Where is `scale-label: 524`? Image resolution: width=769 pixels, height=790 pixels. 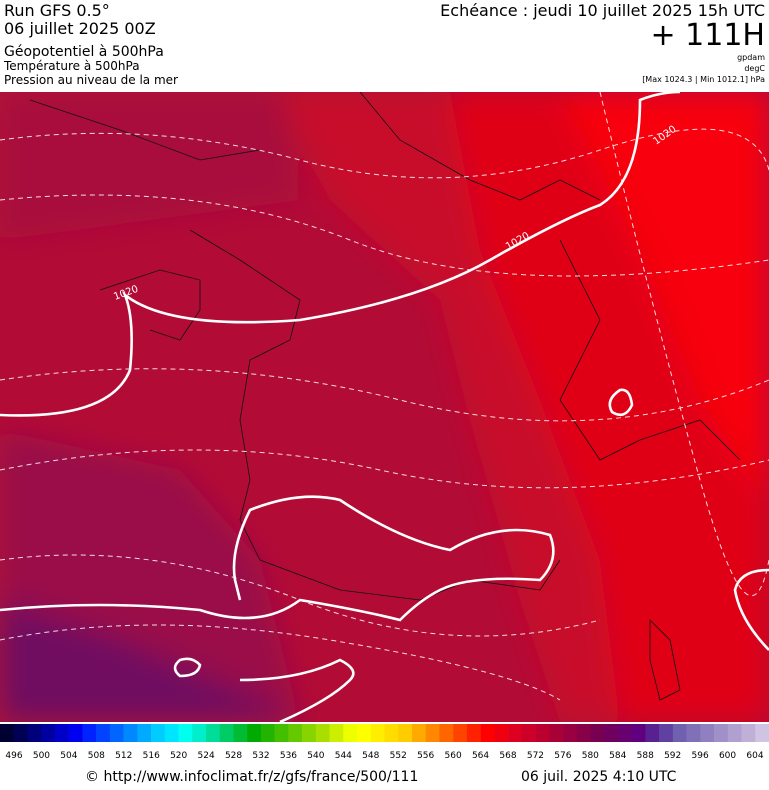 scale-label: 524 is located at coordinates (206, 756).